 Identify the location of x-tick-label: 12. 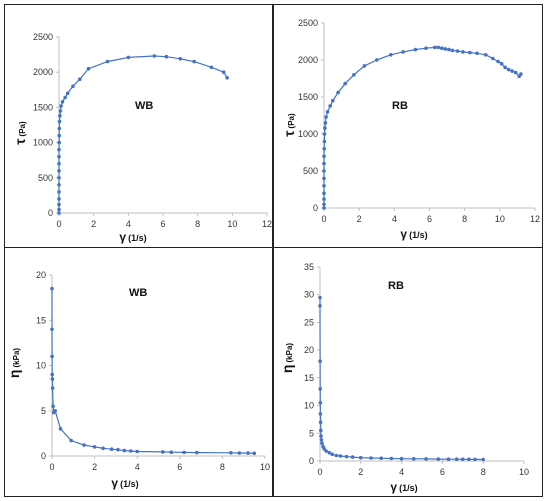
(535, 219).